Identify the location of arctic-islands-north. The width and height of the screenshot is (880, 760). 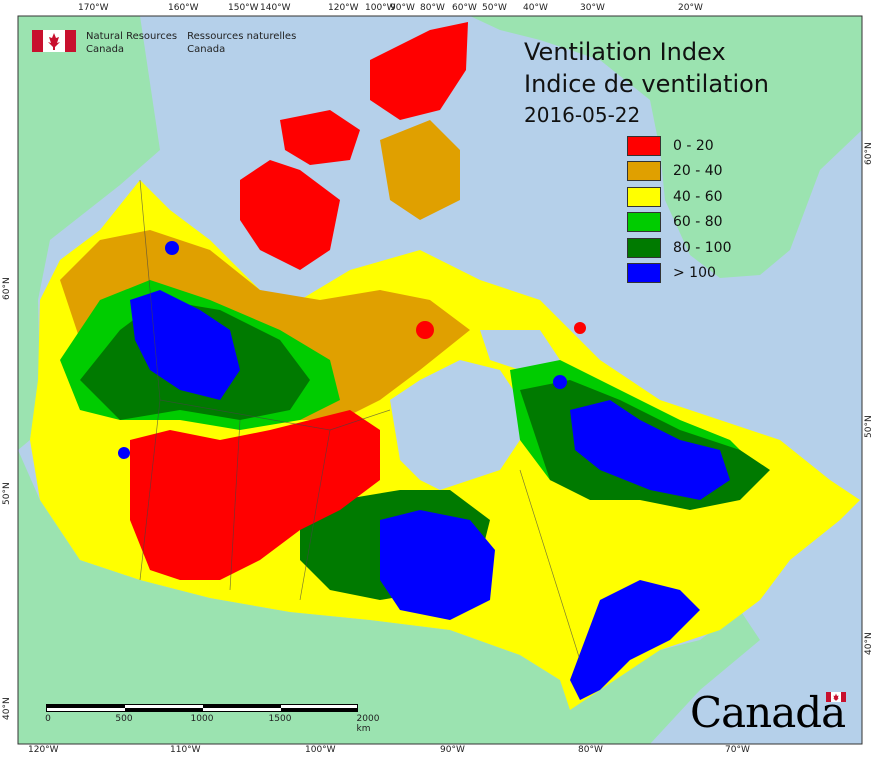
(419, 71).